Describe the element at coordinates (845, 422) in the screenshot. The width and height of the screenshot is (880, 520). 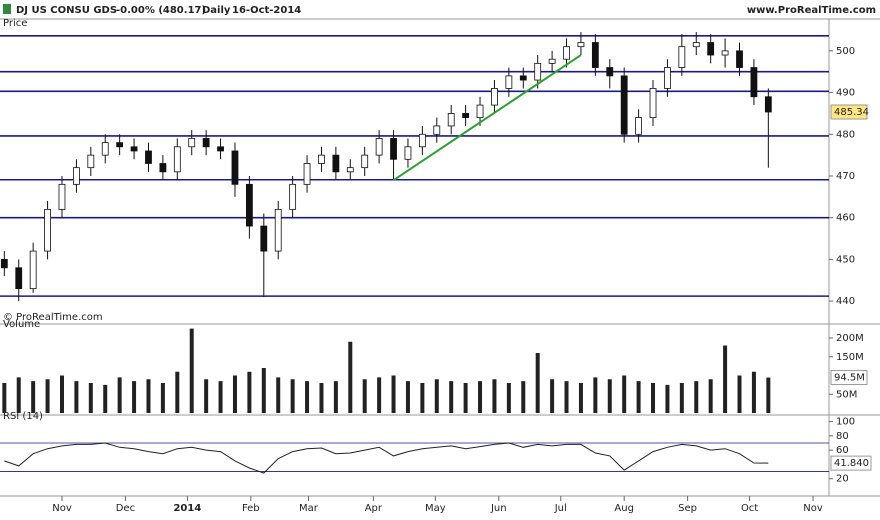
I see `y-tick-label: 100` at that location.